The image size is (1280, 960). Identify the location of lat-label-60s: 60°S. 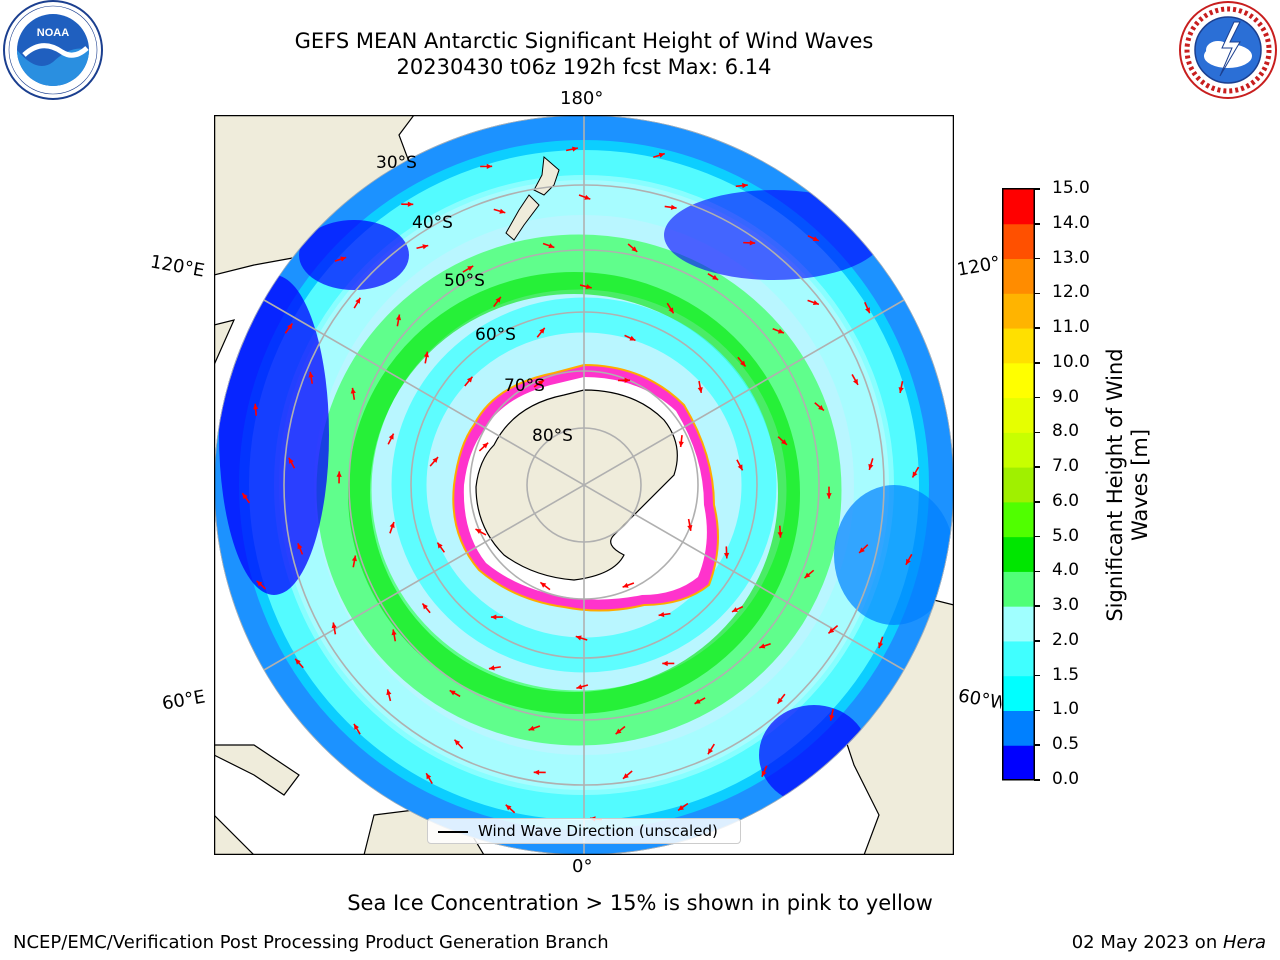
(495, 335).